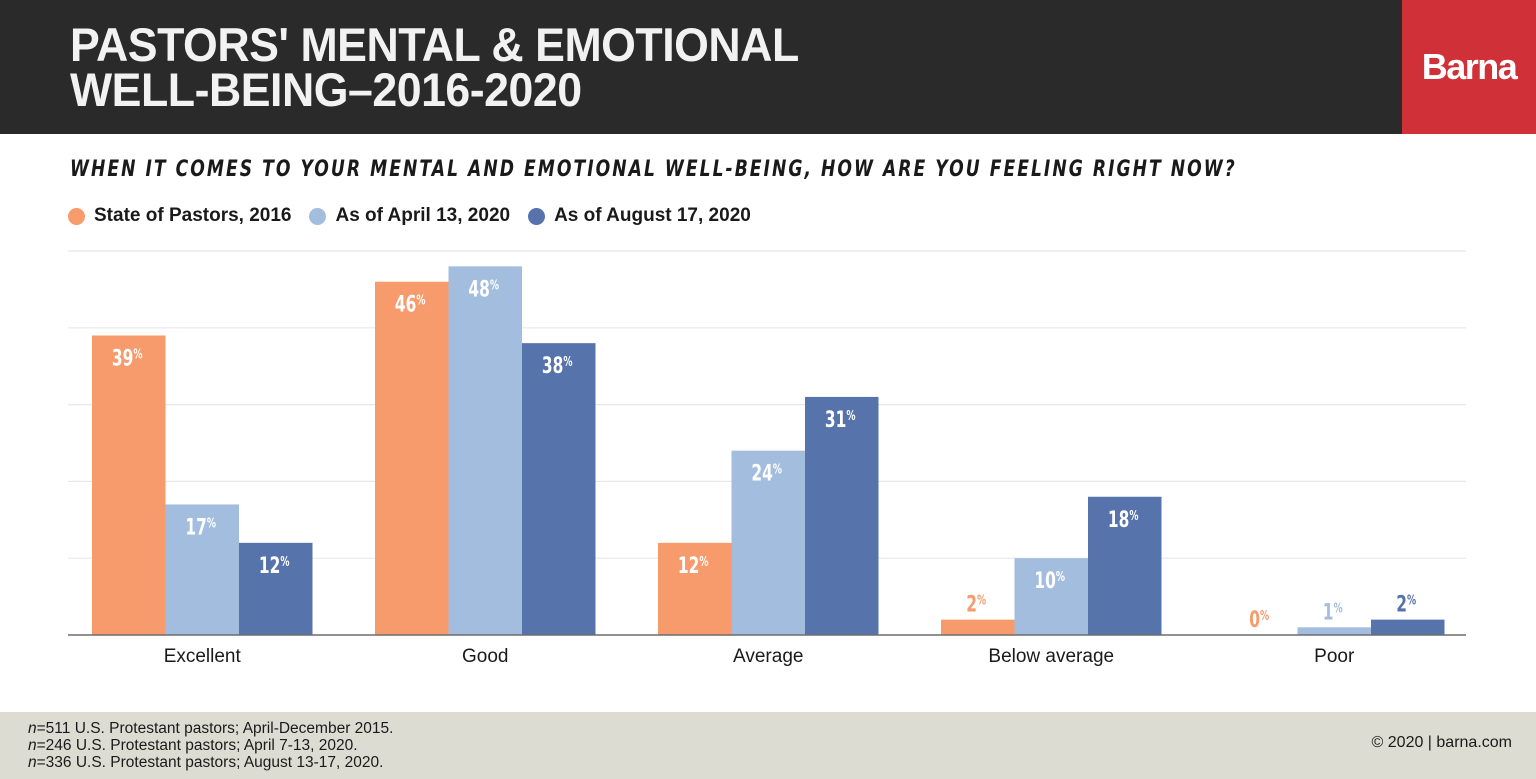  Describe the element at coordinates (318, 216) in the screenshot. I see `legend-swatch-april-2020` at that location.